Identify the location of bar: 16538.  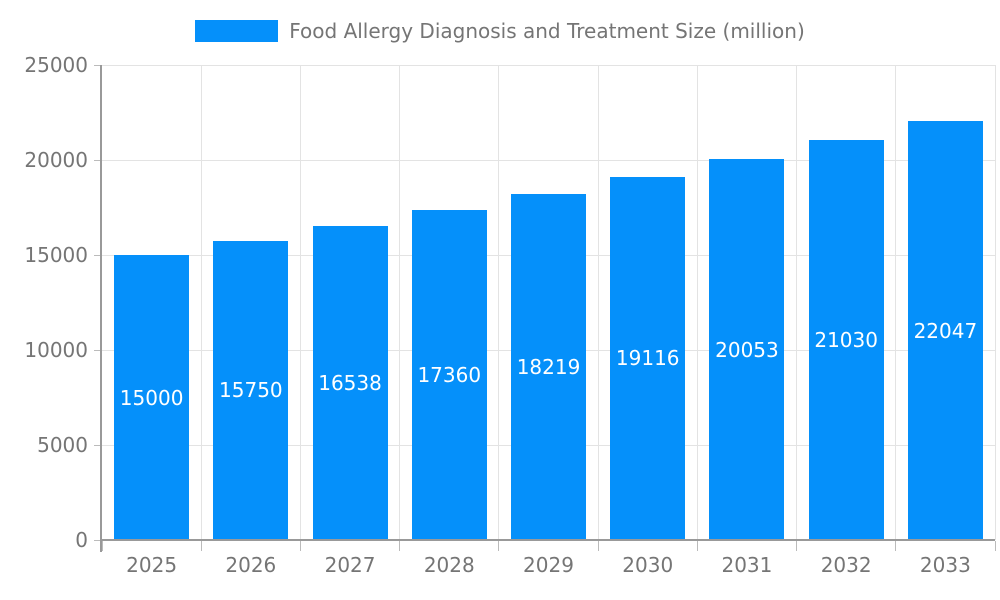
(350, 382).